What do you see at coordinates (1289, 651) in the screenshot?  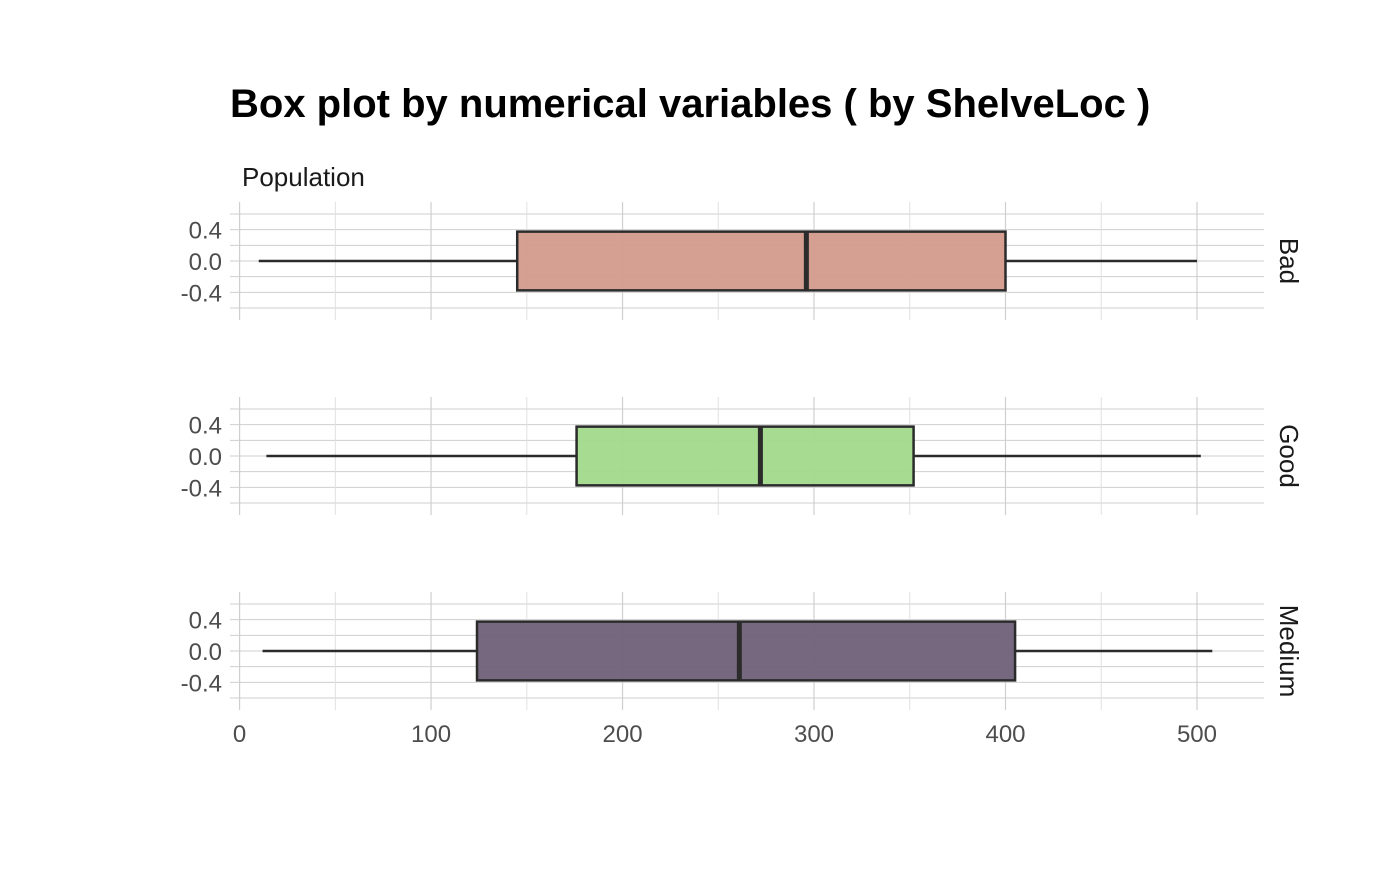 I see `strip-label-medium: Medium` at bounding box center [1289, 651].